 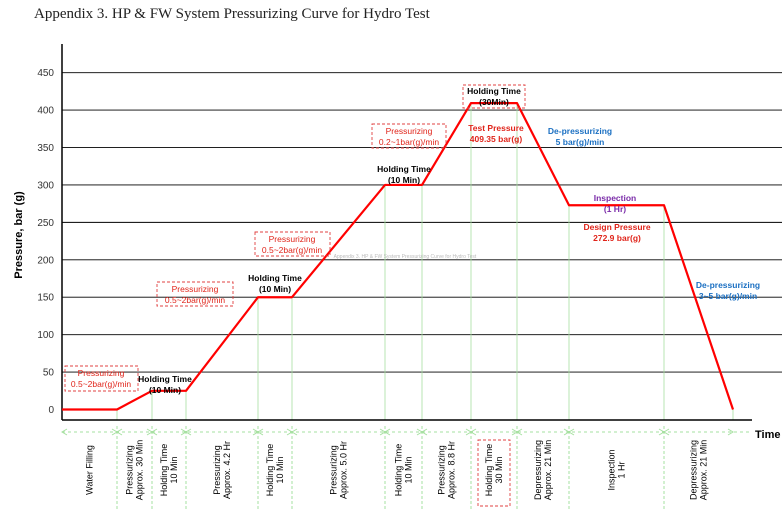 I want to click on phase-label: Pressurizing Approx. 8.8 Hr, so click(x=447, y=470).